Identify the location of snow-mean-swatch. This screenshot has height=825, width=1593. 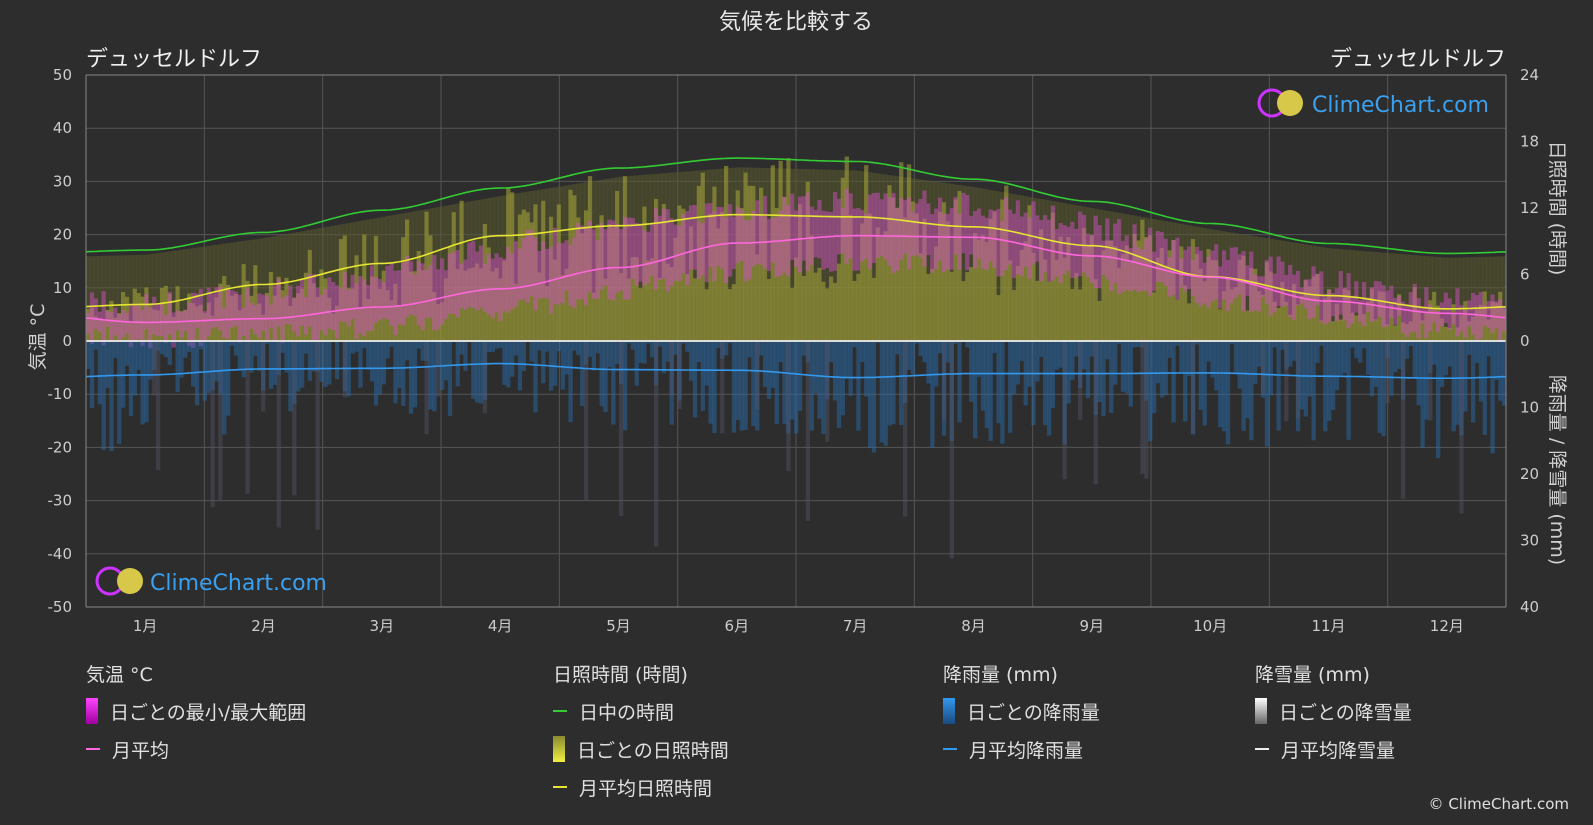
(1262, 749).